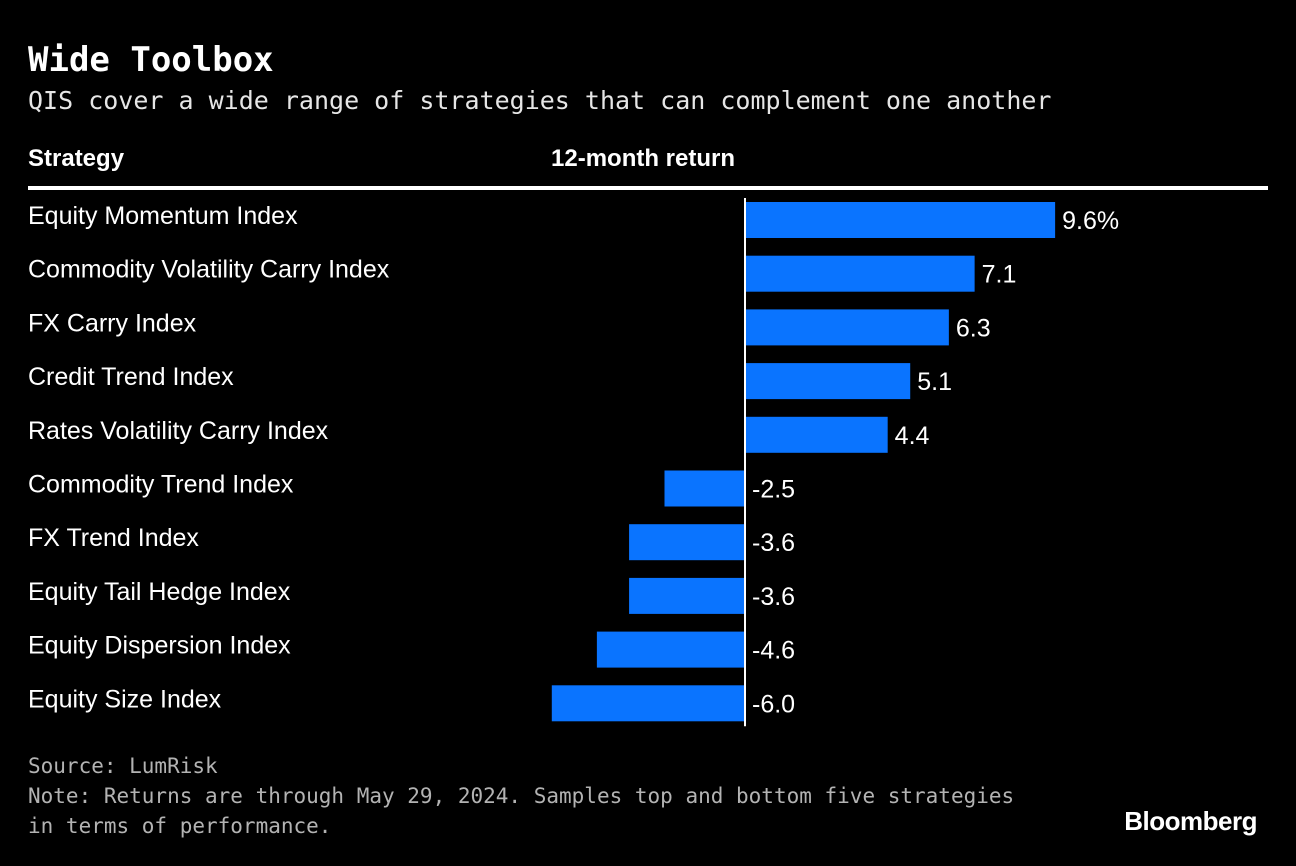 The height and width of the screenshot is (866, 1296). What do you see at coordinates (112, 323) in the screenshot?
I see `category-label: FX Carry Index` at bounding box center [112, 323].